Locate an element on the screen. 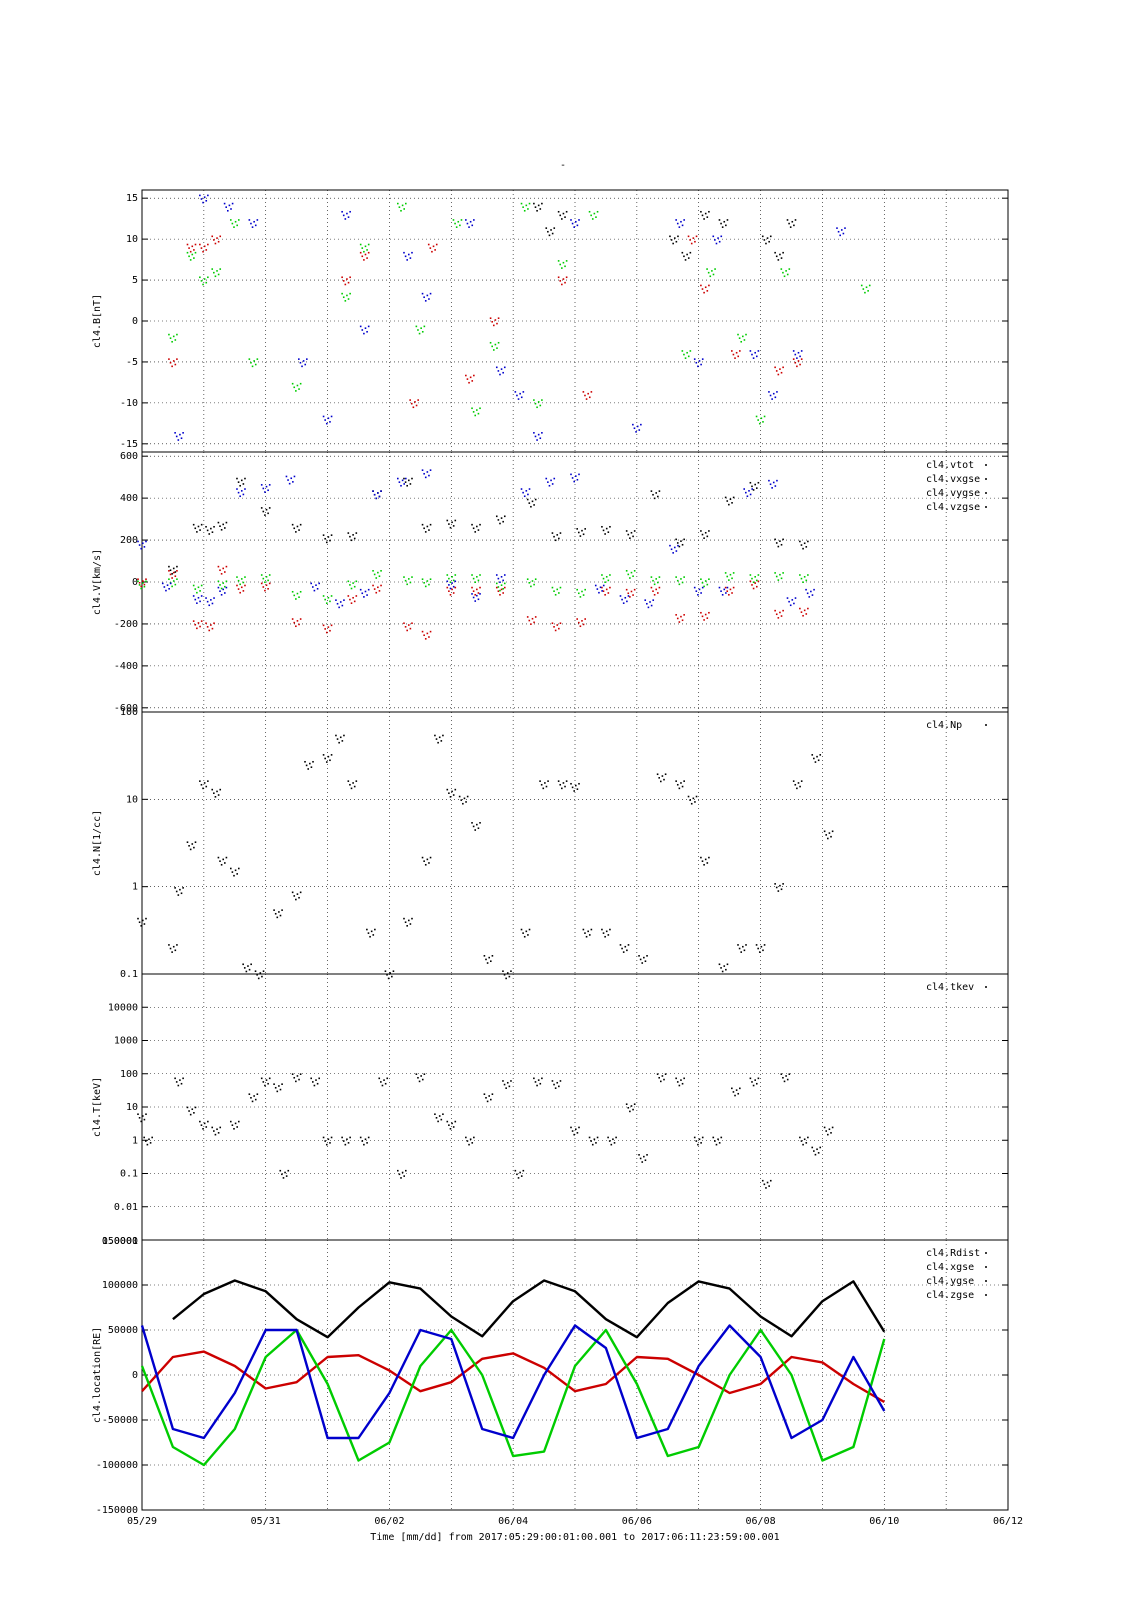 This screenshot has height=1604, width=1131. y-tick-label: 200 is located at coordinates (129, 540).